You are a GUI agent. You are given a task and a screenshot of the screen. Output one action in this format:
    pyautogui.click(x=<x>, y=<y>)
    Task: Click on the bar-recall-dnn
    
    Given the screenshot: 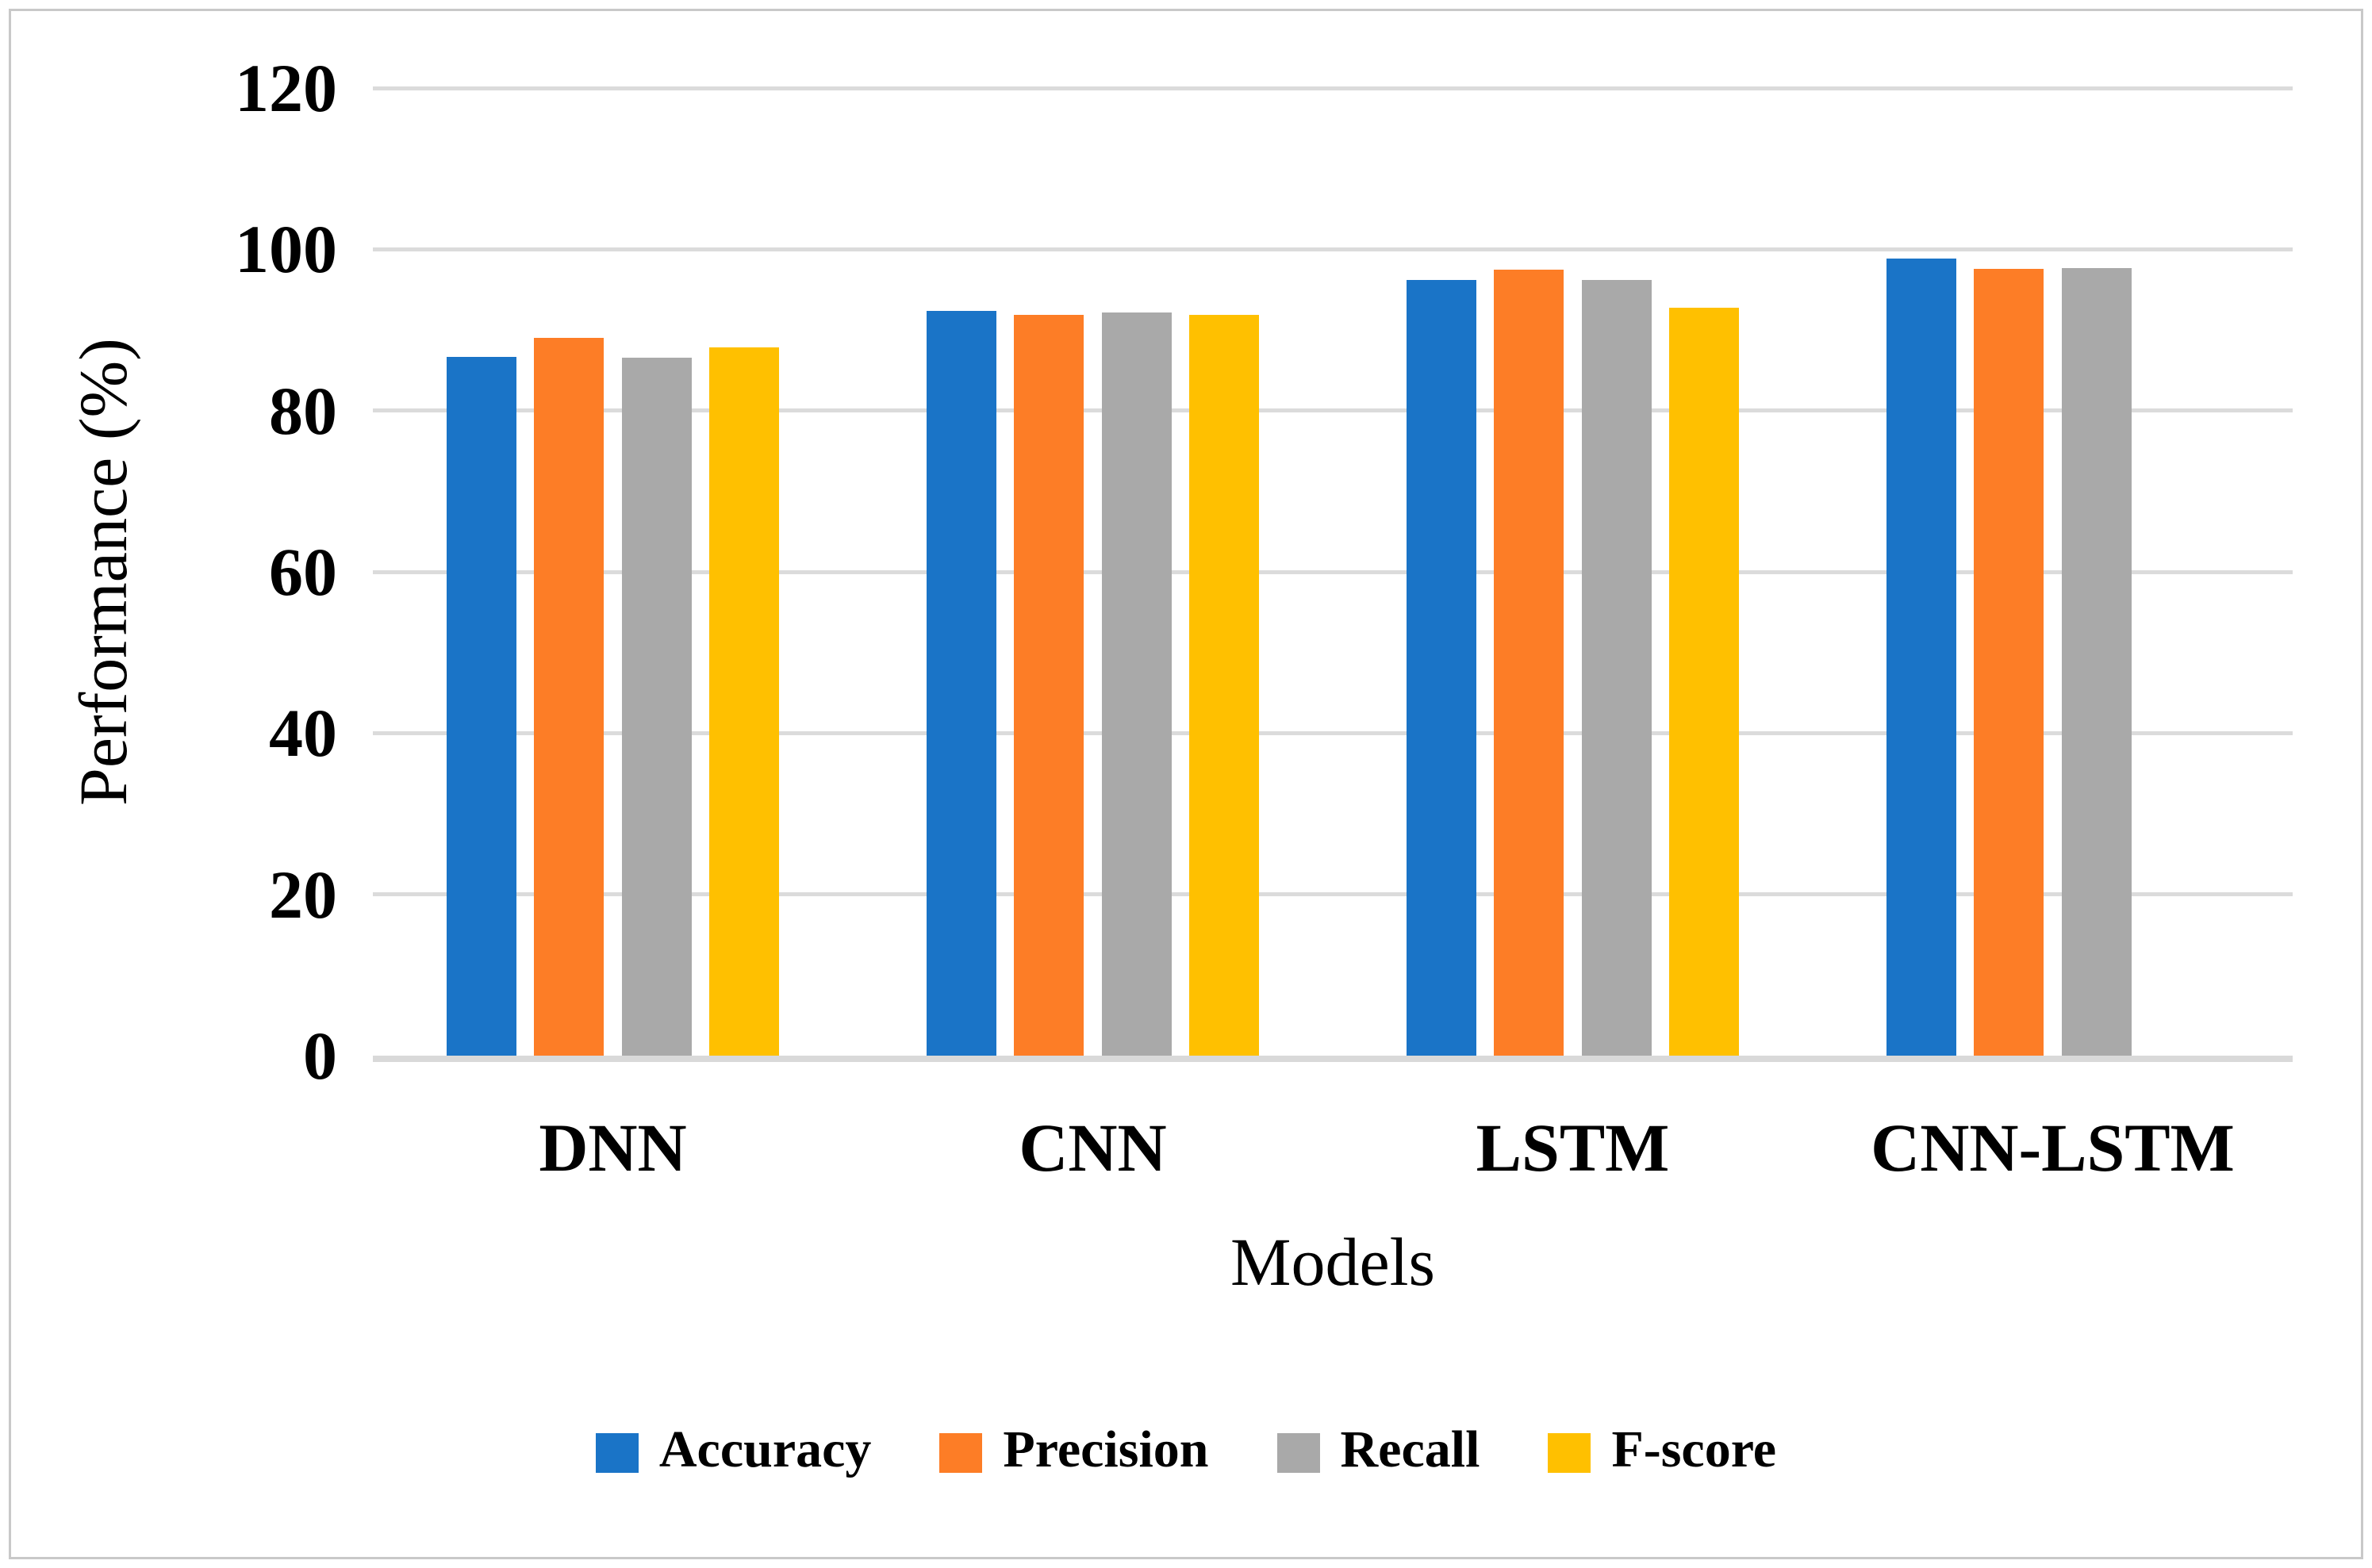 What is the action you would take?
    pyautogui.click(x=656, y=707)
    